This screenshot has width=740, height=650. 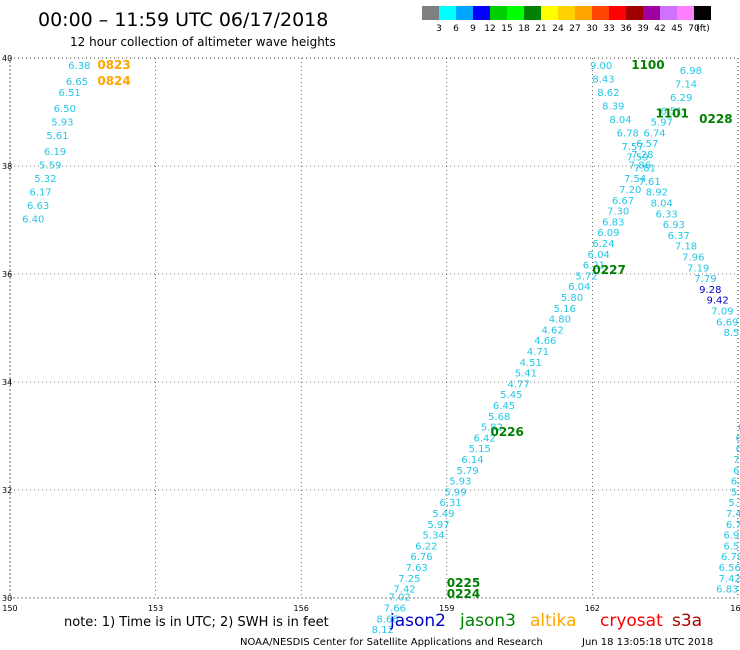 I want to click on swh-value: 6.67, so click(x=623, y=201).